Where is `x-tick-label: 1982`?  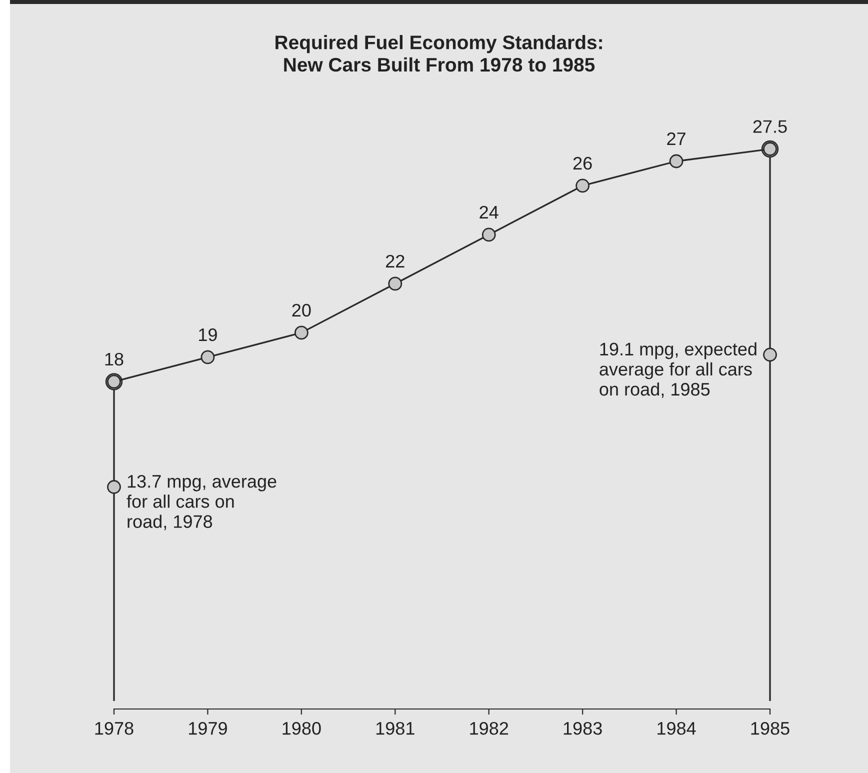 x-tick-label: 1982 is located at coordinates (489, 728).